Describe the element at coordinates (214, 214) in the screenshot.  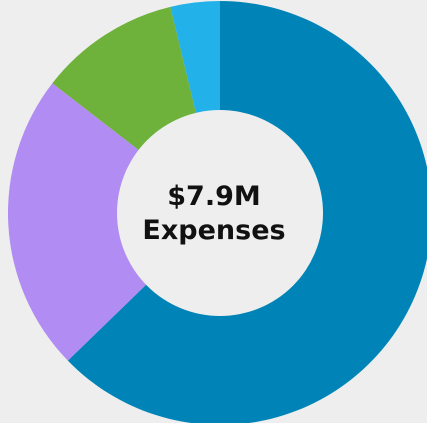
I see `center-label: $7.9M Expenses` at that location.